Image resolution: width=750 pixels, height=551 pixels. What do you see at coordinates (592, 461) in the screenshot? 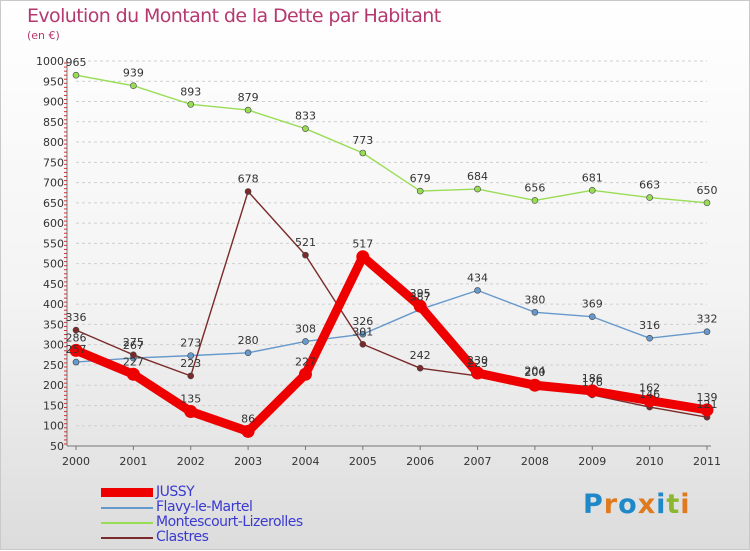
I see `x-tick-label: 2009` at bounding box center [592, 461].